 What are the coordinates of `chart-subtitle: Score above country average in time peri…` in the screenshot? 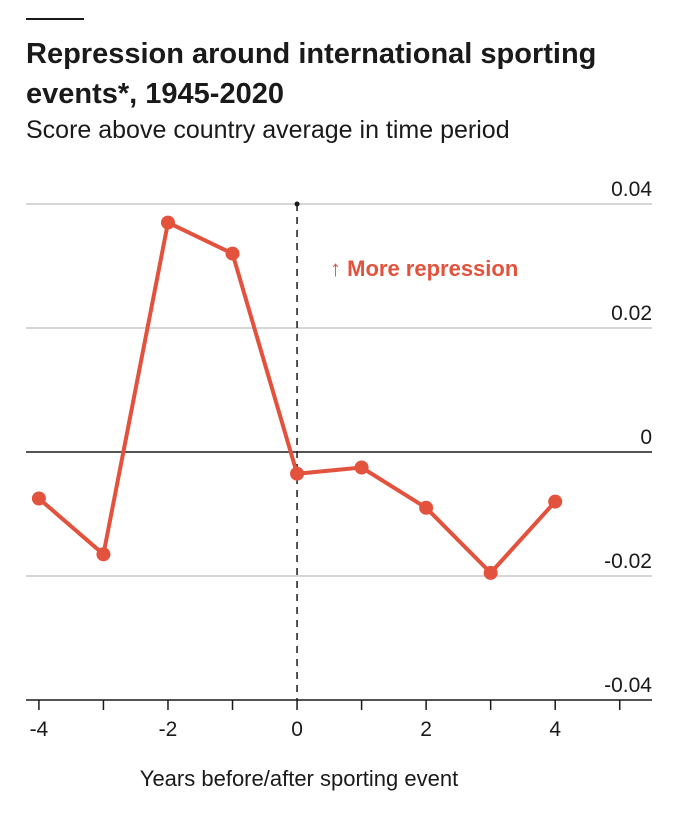 It's located at (268, 130).